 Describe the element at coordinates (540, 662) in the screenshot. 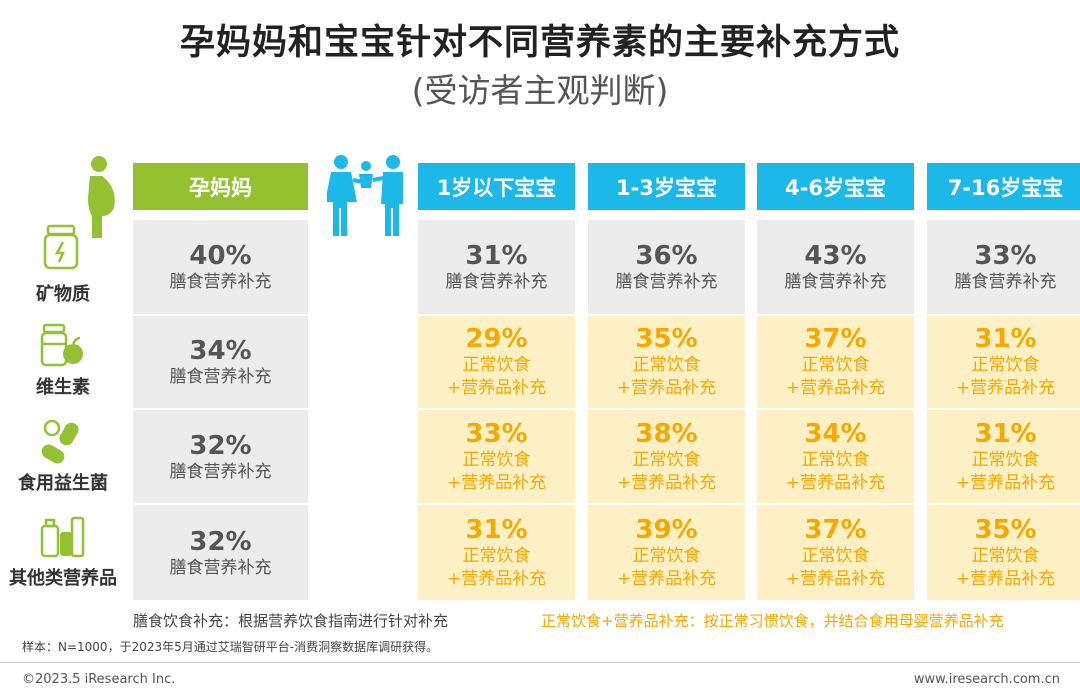

I see `footer-divider` at that location.